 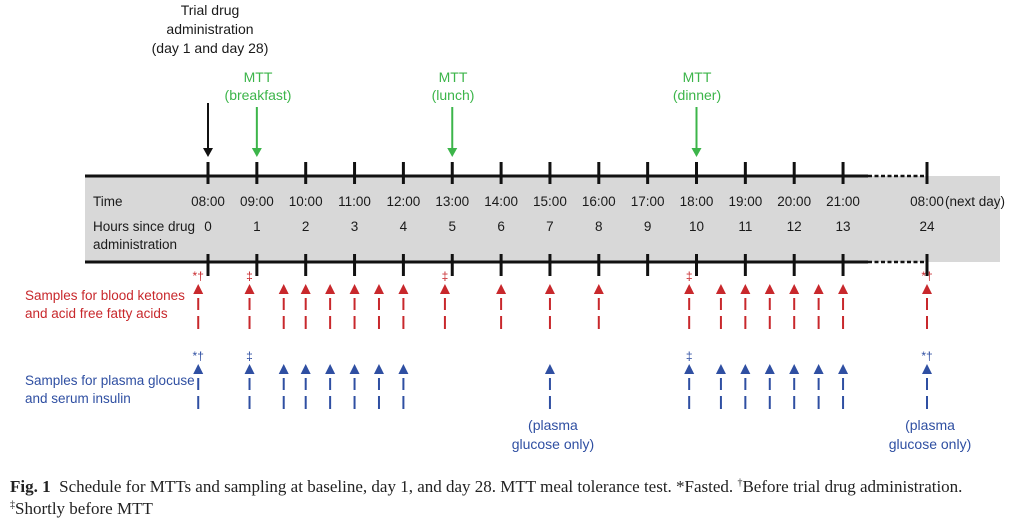 I want to click on tick-hours-label: 4, so click(x=403, y=226).